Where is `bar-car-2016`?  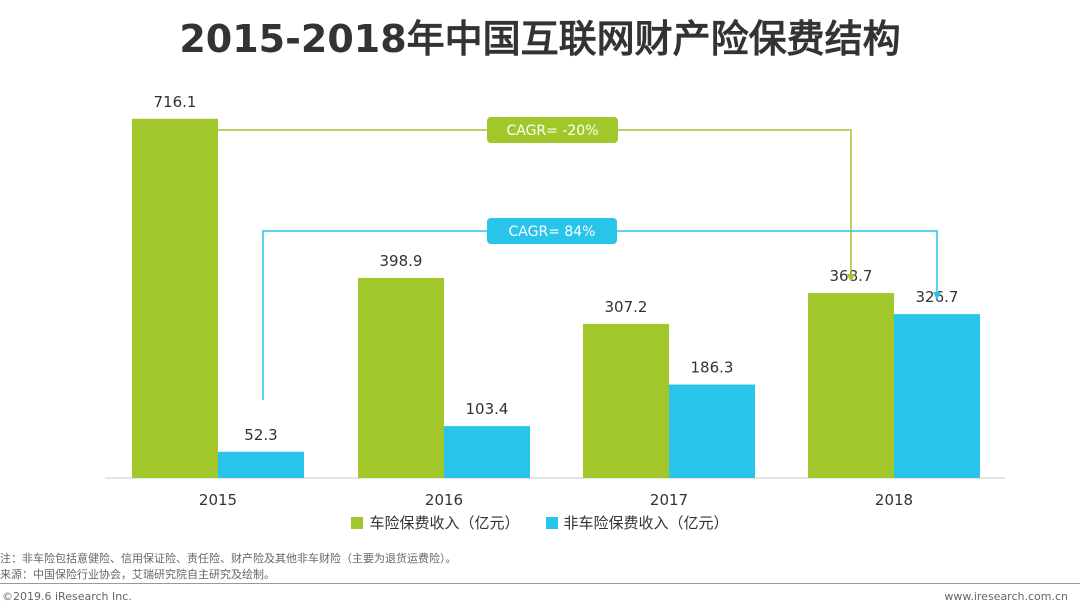
bar-car-2016 is located at coordinates (401, 377).